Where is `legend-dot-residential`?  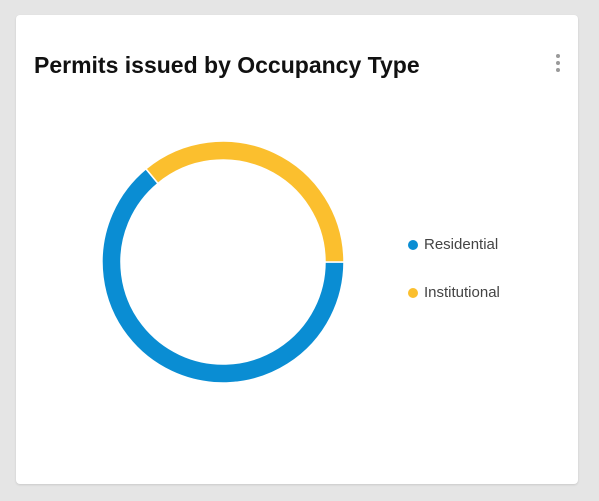 legend-dot-residential is located at coordinates (413, 245).